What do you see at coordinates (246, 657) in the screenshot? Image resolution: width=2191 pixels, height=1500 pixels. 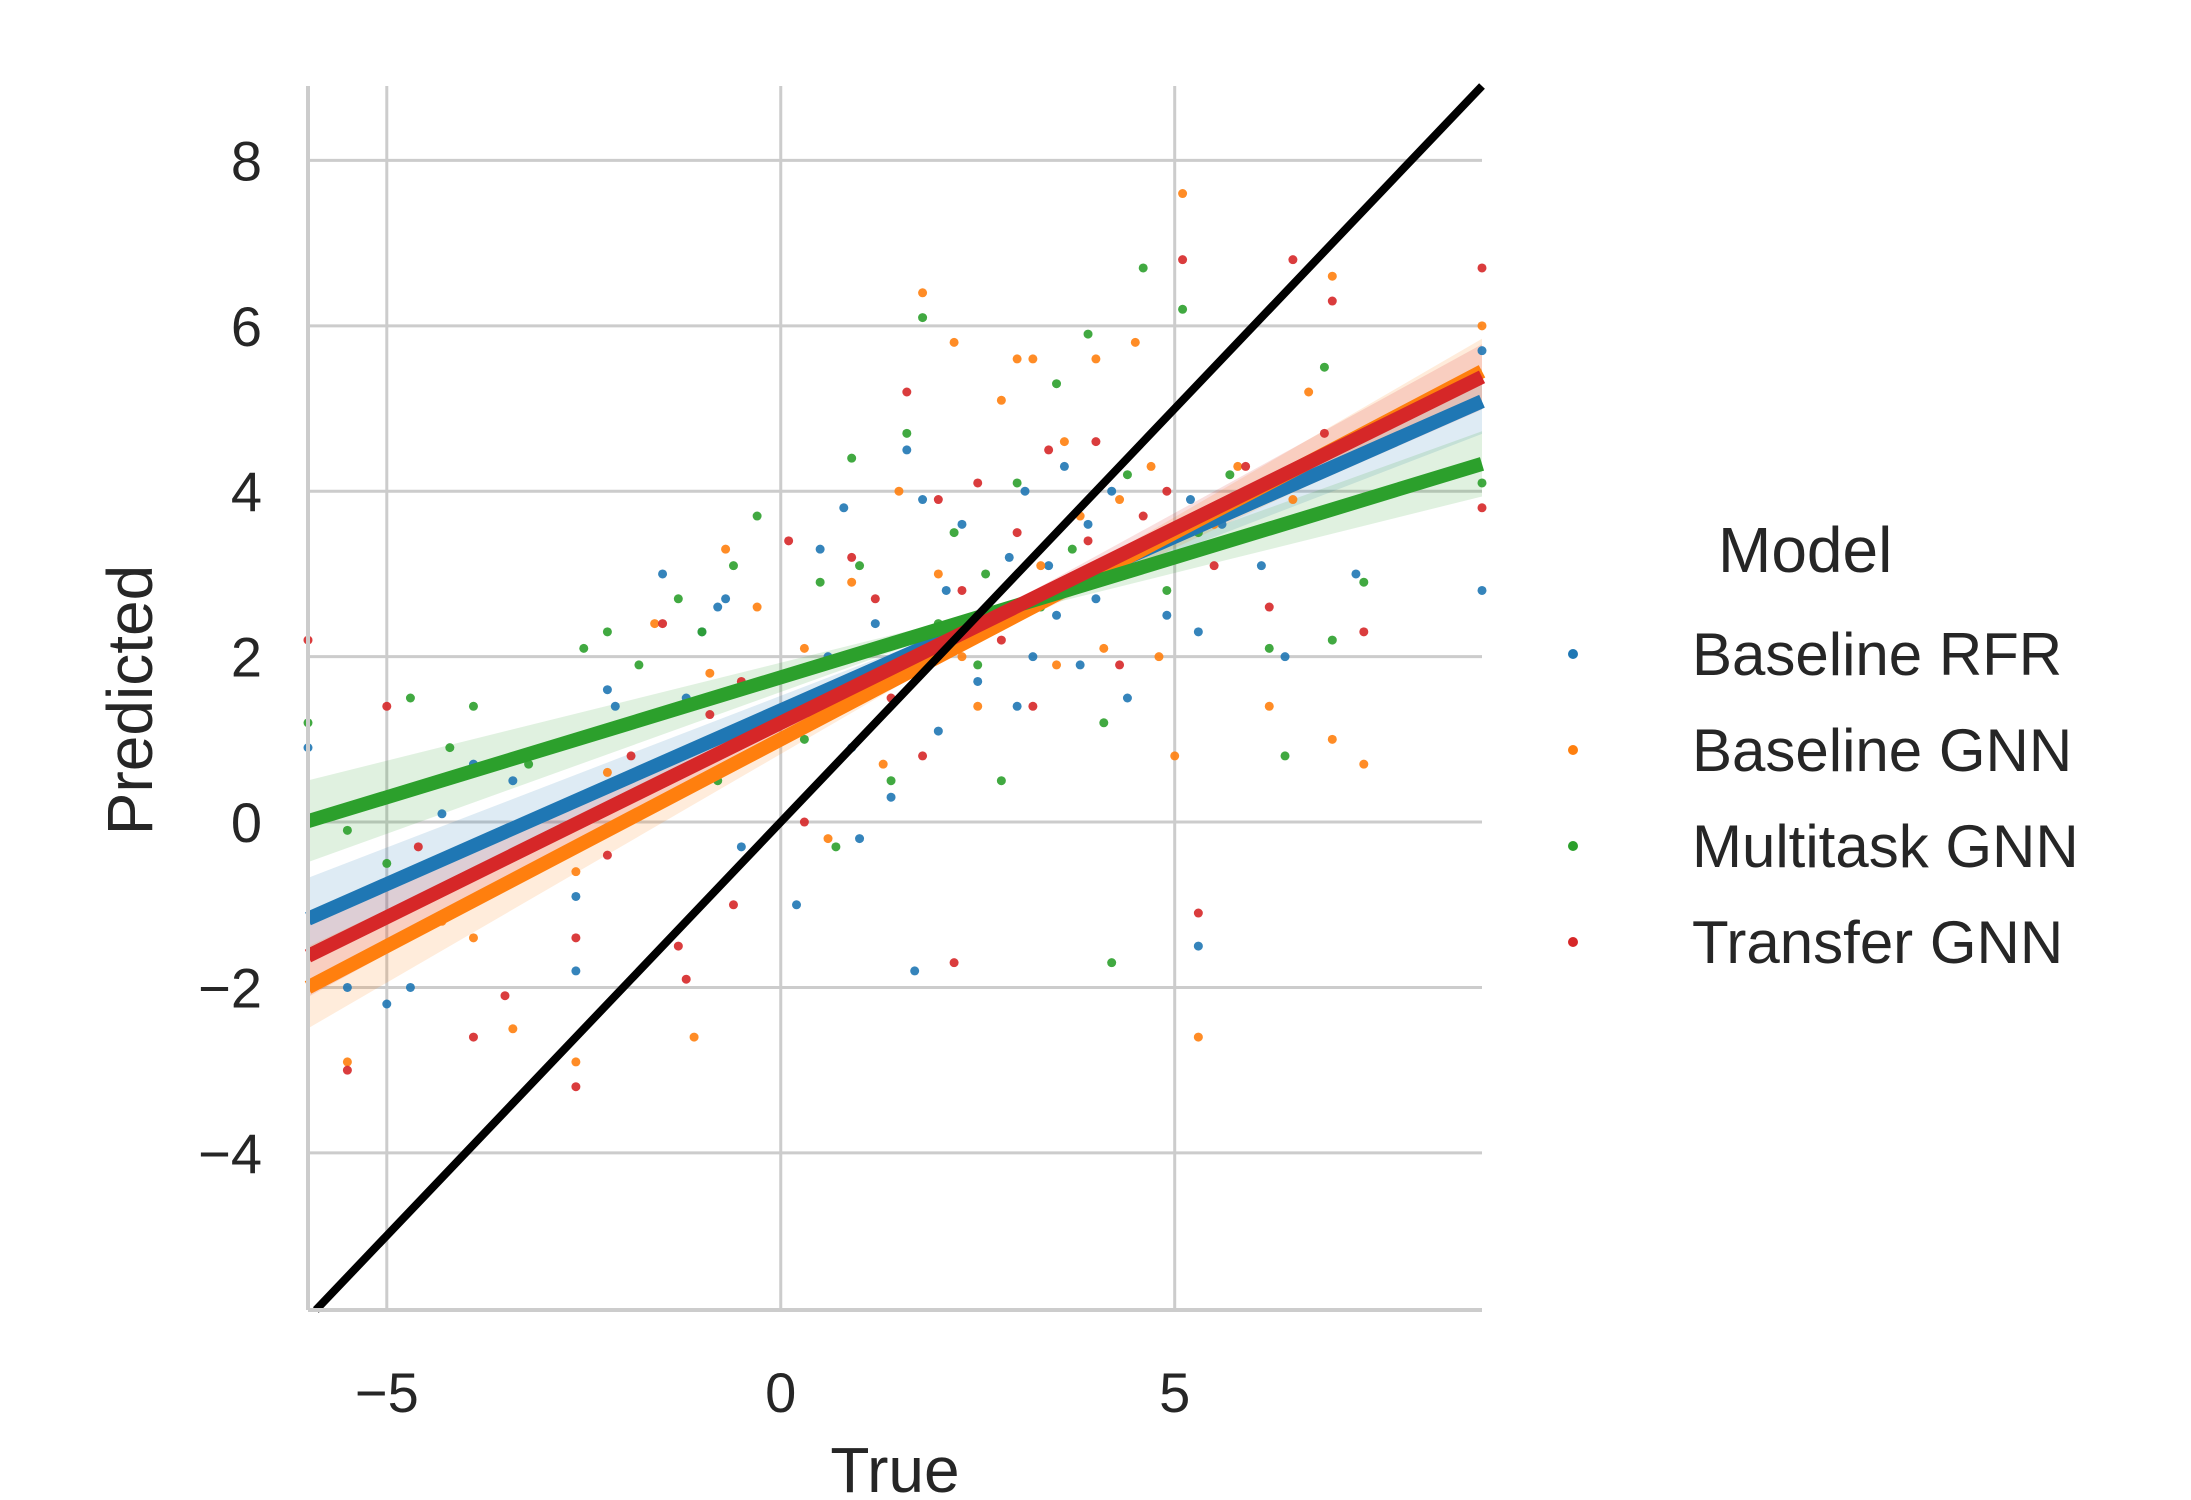 I see `y-tick-label-3: 2` at bounding box center [246, 657].